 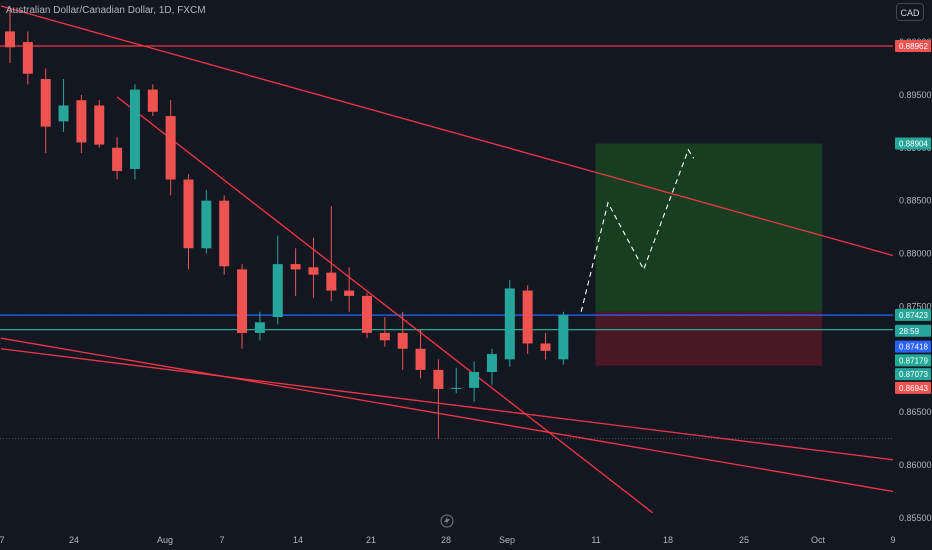 What do you see at coordinates (447, 521) in the screenshot?
I see `lightning-bolt-icon` at bounding box center [447, 521].